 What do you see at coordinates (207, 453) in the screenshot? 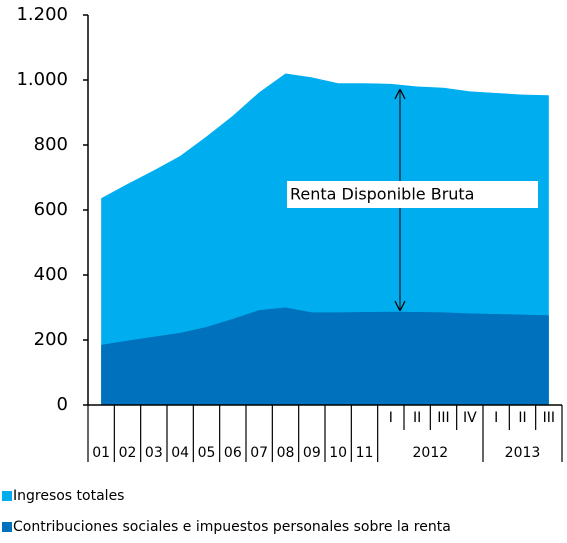
I see `x-tick-label: 05` at bounding box center [207, 453].